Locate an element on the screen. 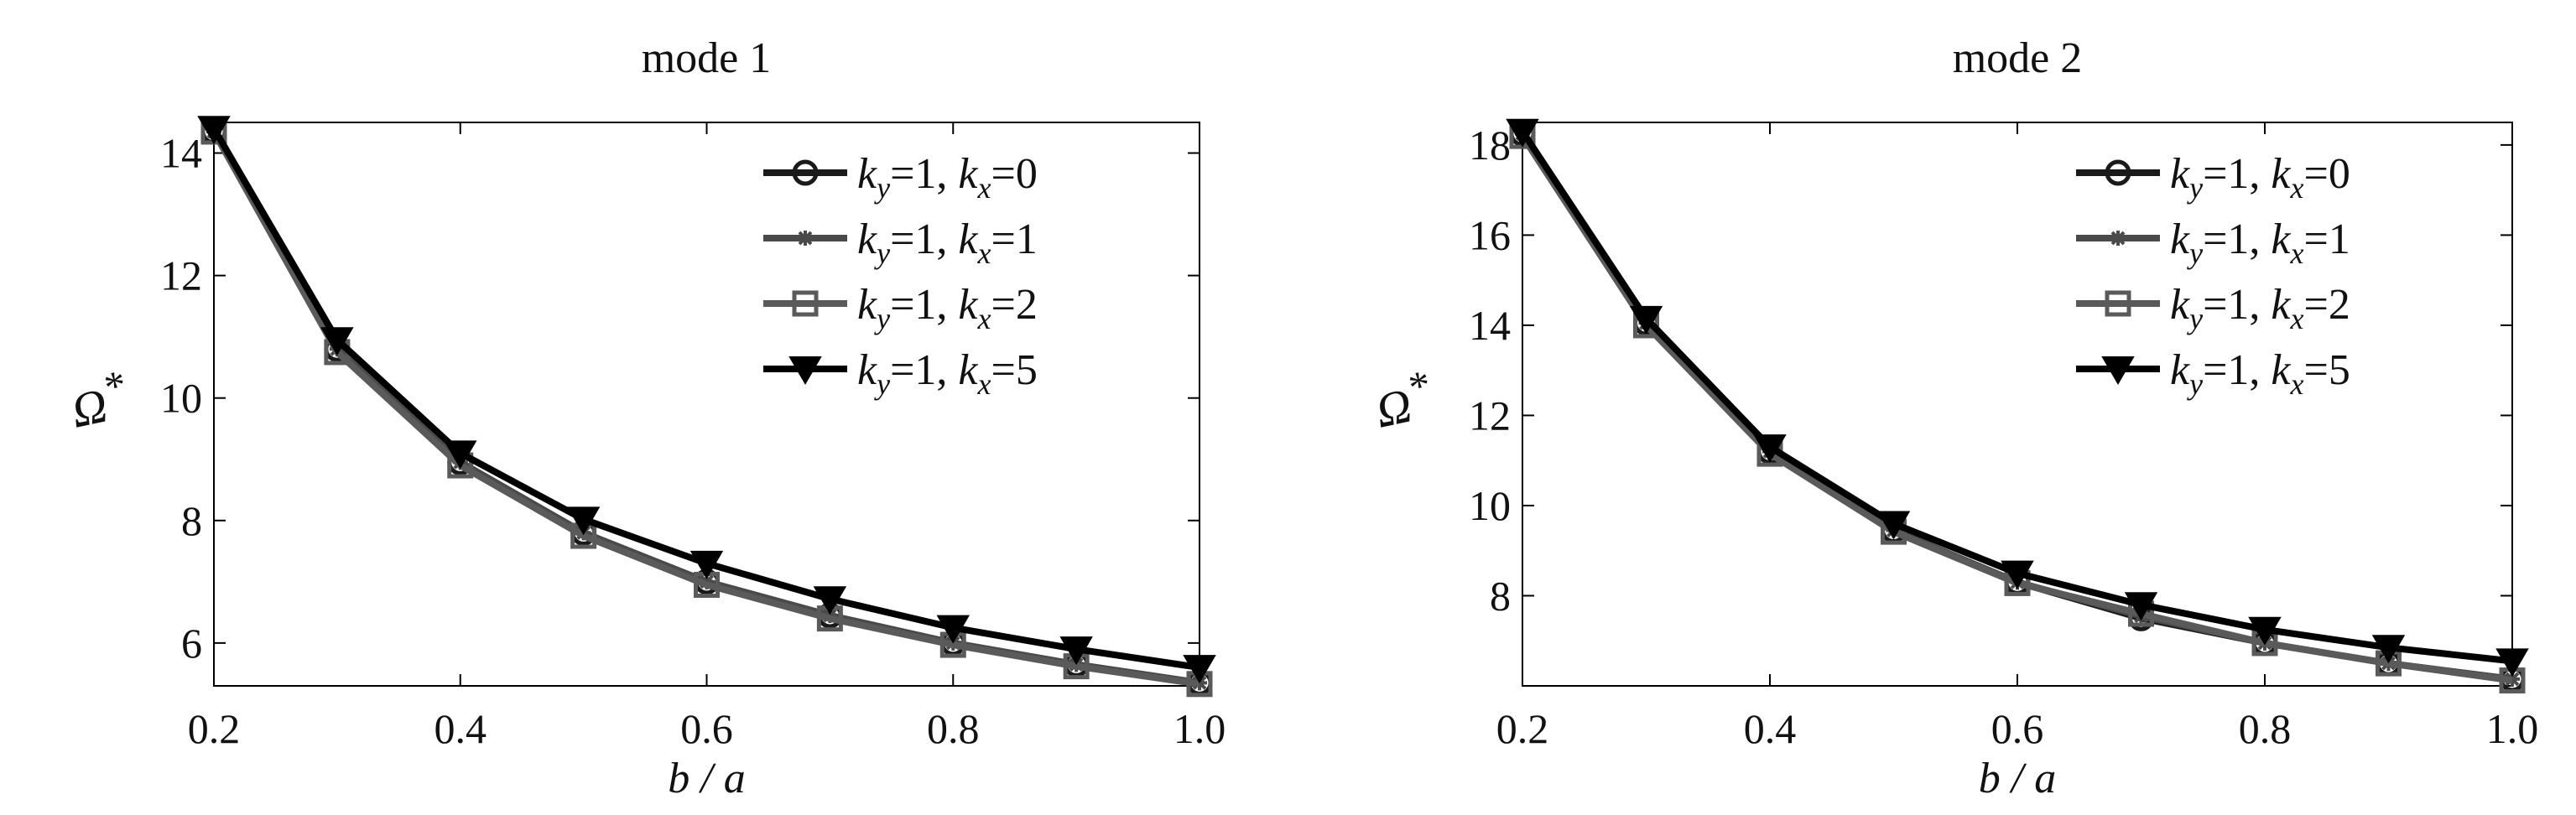 The height and width of the screenshot is (815, 2576). x-tick-label: 0.2 is located at coordinates (214, 728).